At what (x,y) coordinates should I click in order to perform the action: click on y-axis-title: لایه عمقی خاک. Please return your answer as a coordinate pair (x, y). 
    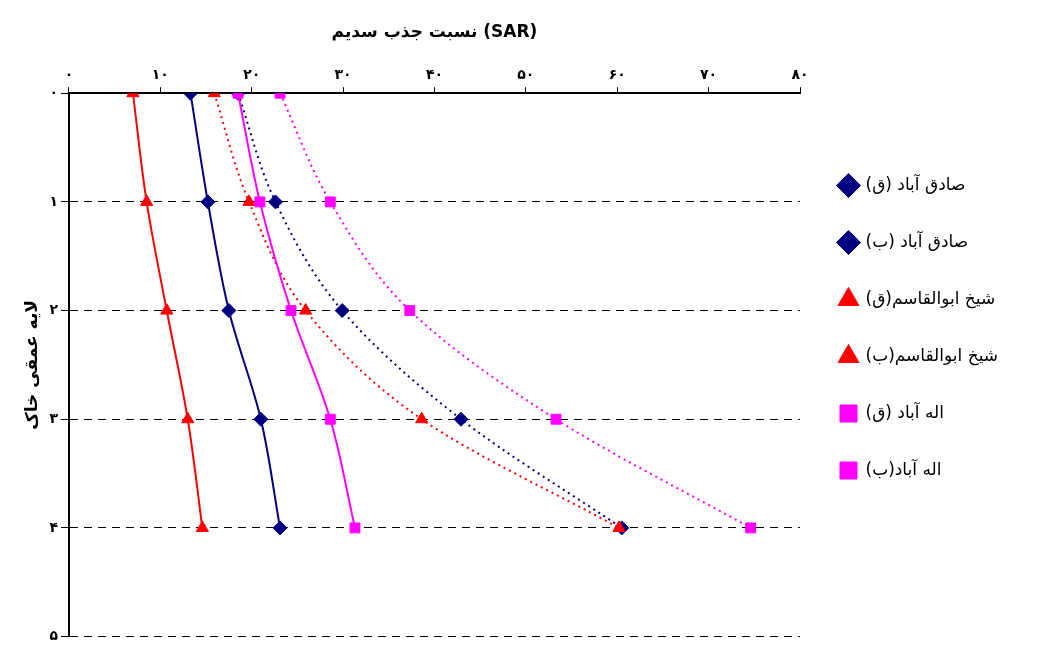
    Looking at the image, I should click on (30, 365).